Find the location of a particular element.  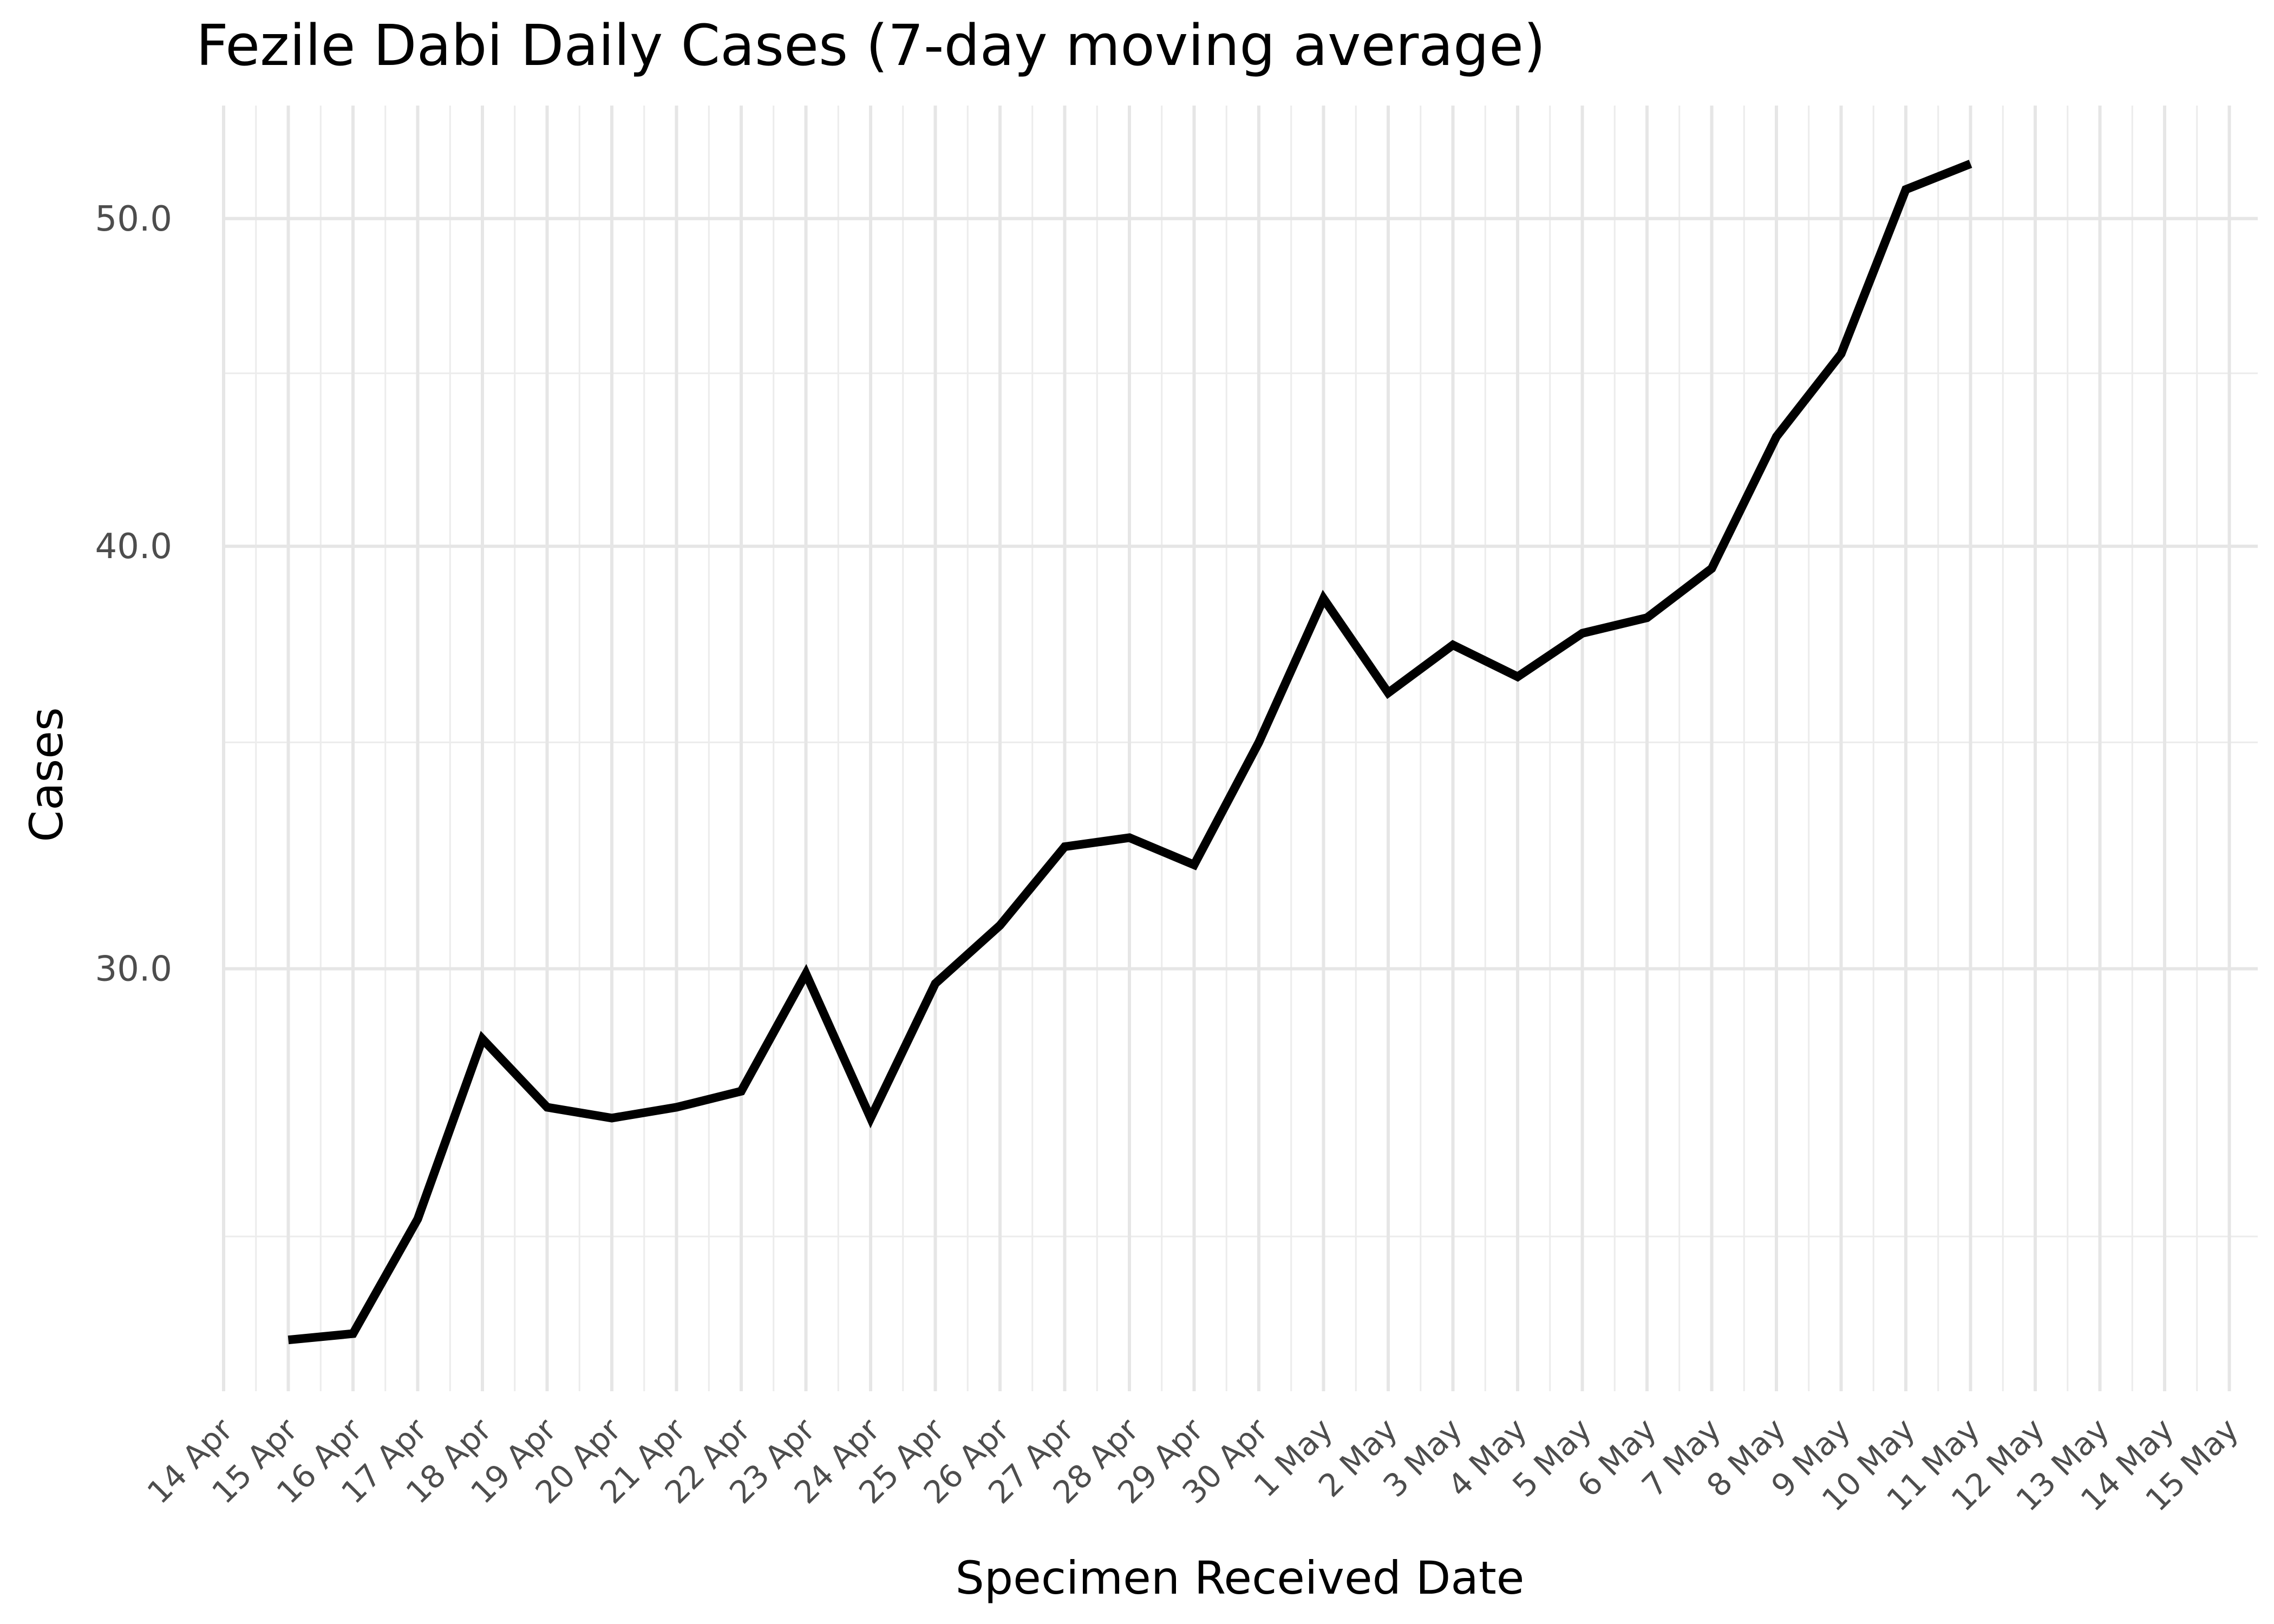

y-tick-label: 50.0 is located at coordinates (134, 219).